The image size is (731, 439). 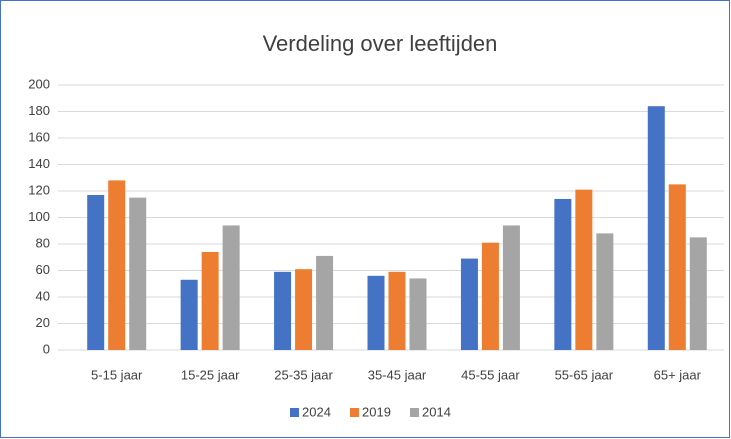 I want to click on y-tick-label: 60, so click(x=43, y=269).